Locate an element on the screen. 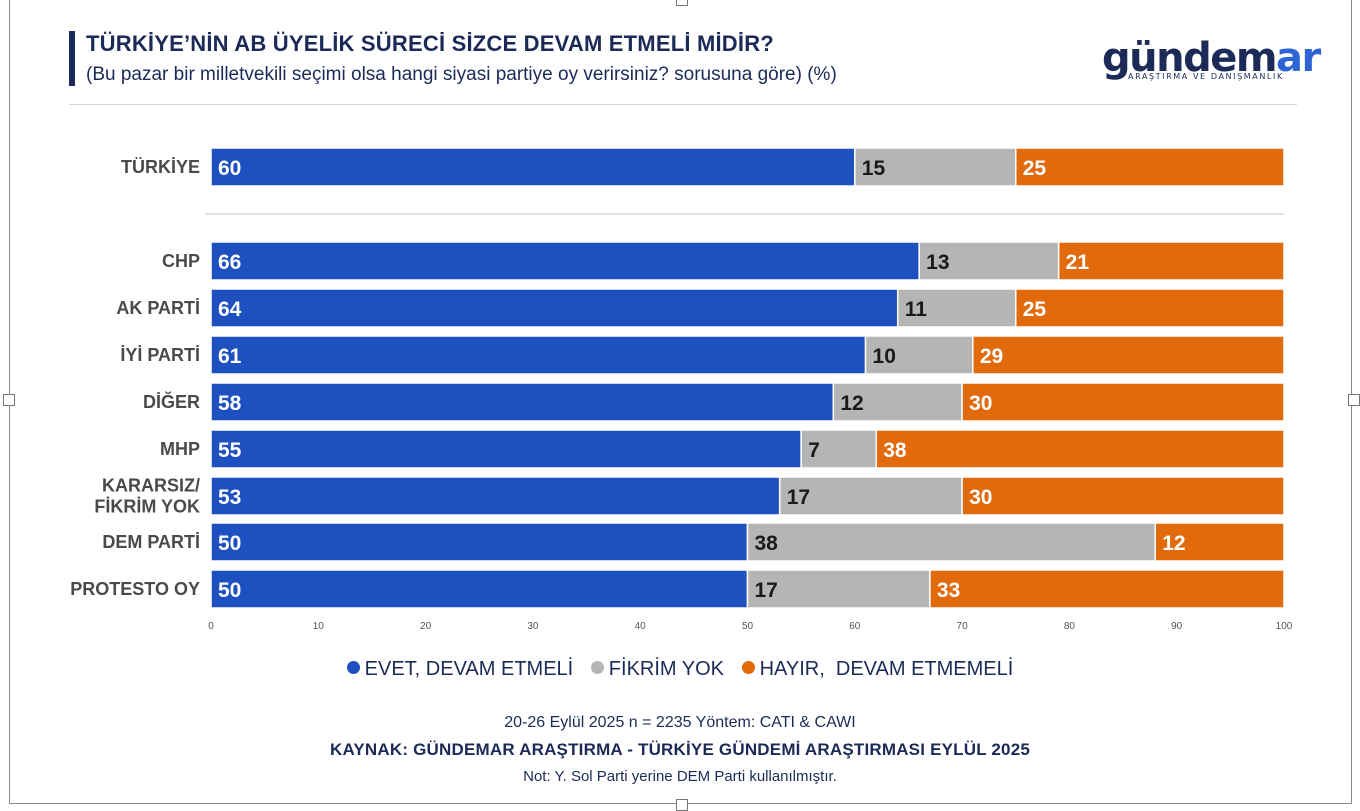 This screenshot has width=1360, height=811. title-accent-bar is located at coordinates (72, 58).